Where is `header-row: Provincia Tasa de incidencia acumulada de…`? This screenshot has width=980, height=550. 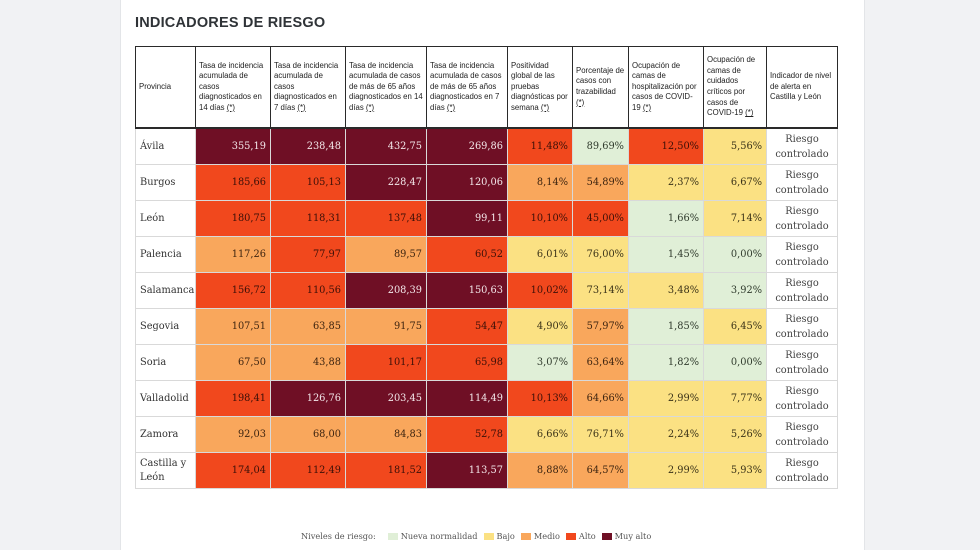 header-row: Provincia Tasa de incidencia acumulada de… is located at coordinates (486, 87).